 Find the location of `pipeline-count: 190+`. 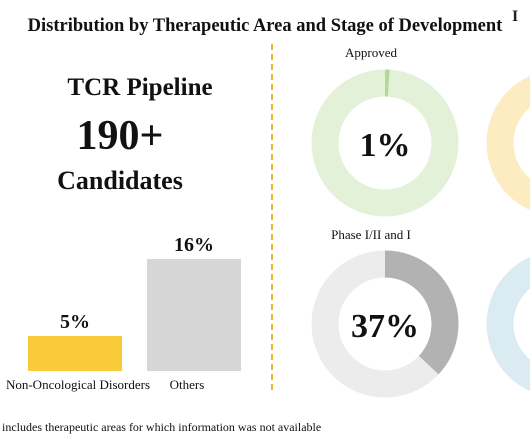

pipeline-count: 190+ is located at coordinates (120, 136).